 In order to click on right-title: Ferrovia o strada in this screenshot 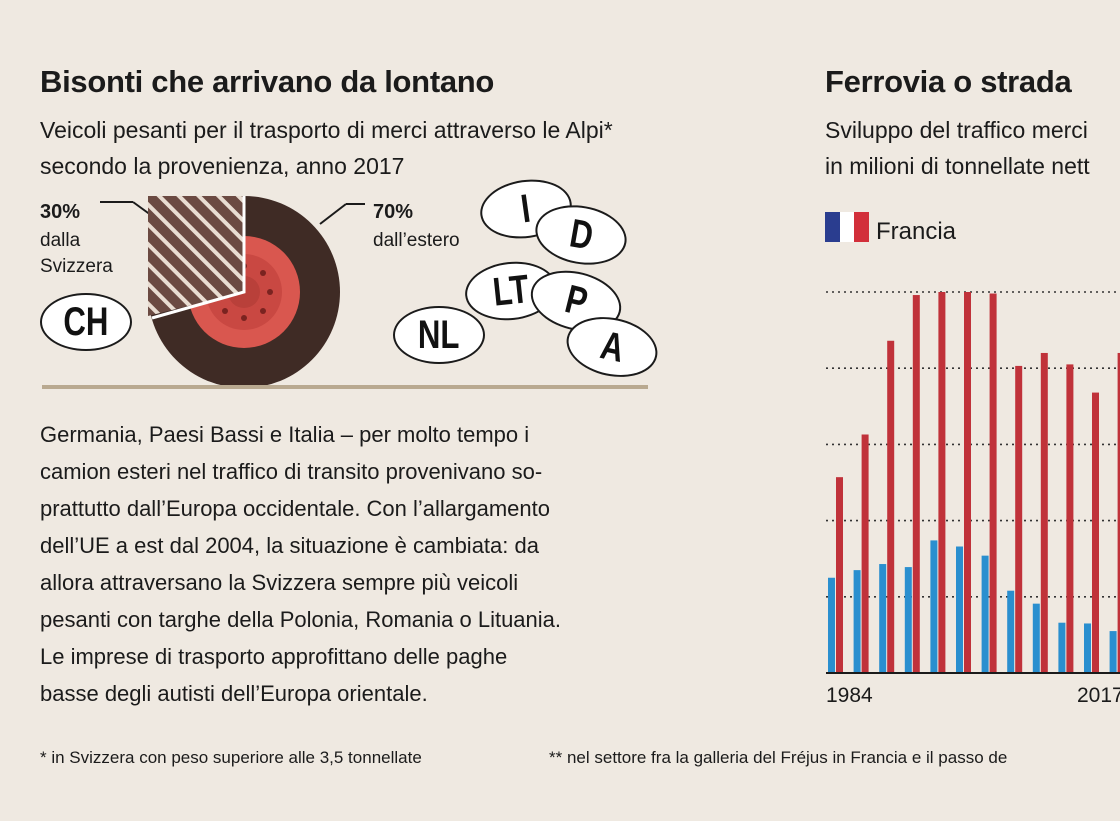, I will do `click(948, 81)`.